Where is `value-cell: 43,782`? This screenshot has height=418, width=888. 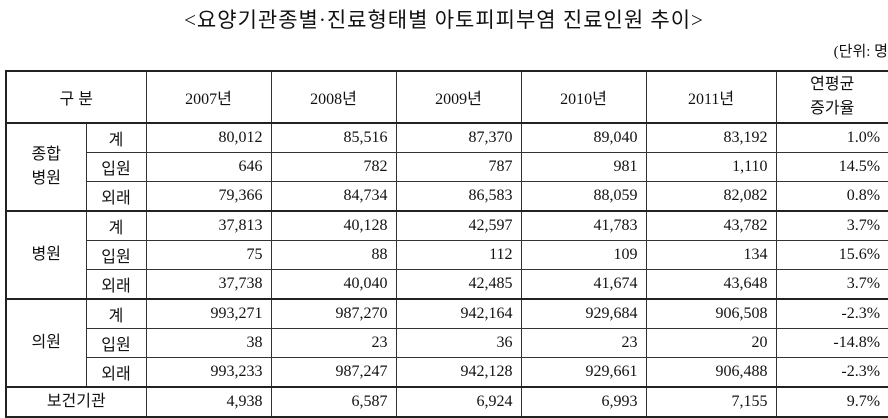 value-cell: 43,782 is located at coordinates (711, 225).